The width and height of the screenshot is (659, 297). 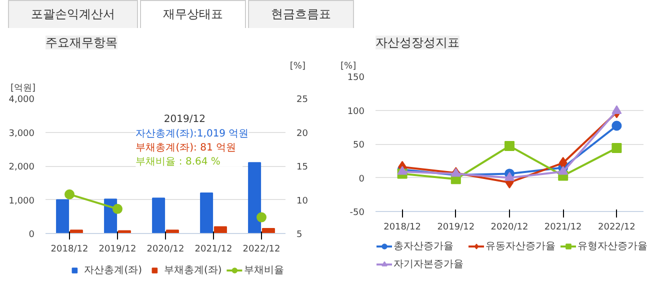 What do you see at coordinates (424, 246) in the screenshot?
I see `legend-label: 총자산증가율` at bounding box center [424, 246].